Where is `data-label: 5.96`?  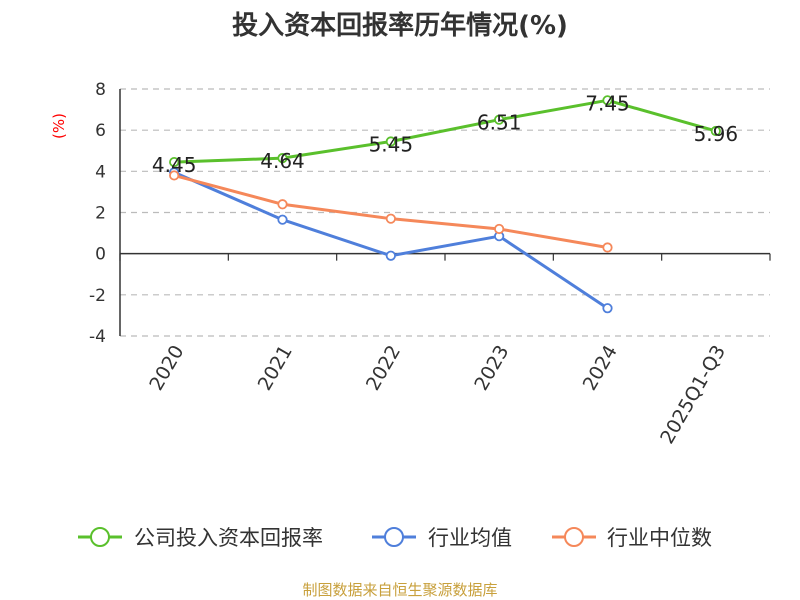 data-label: 5.96 is located at coordinates (716, 134).